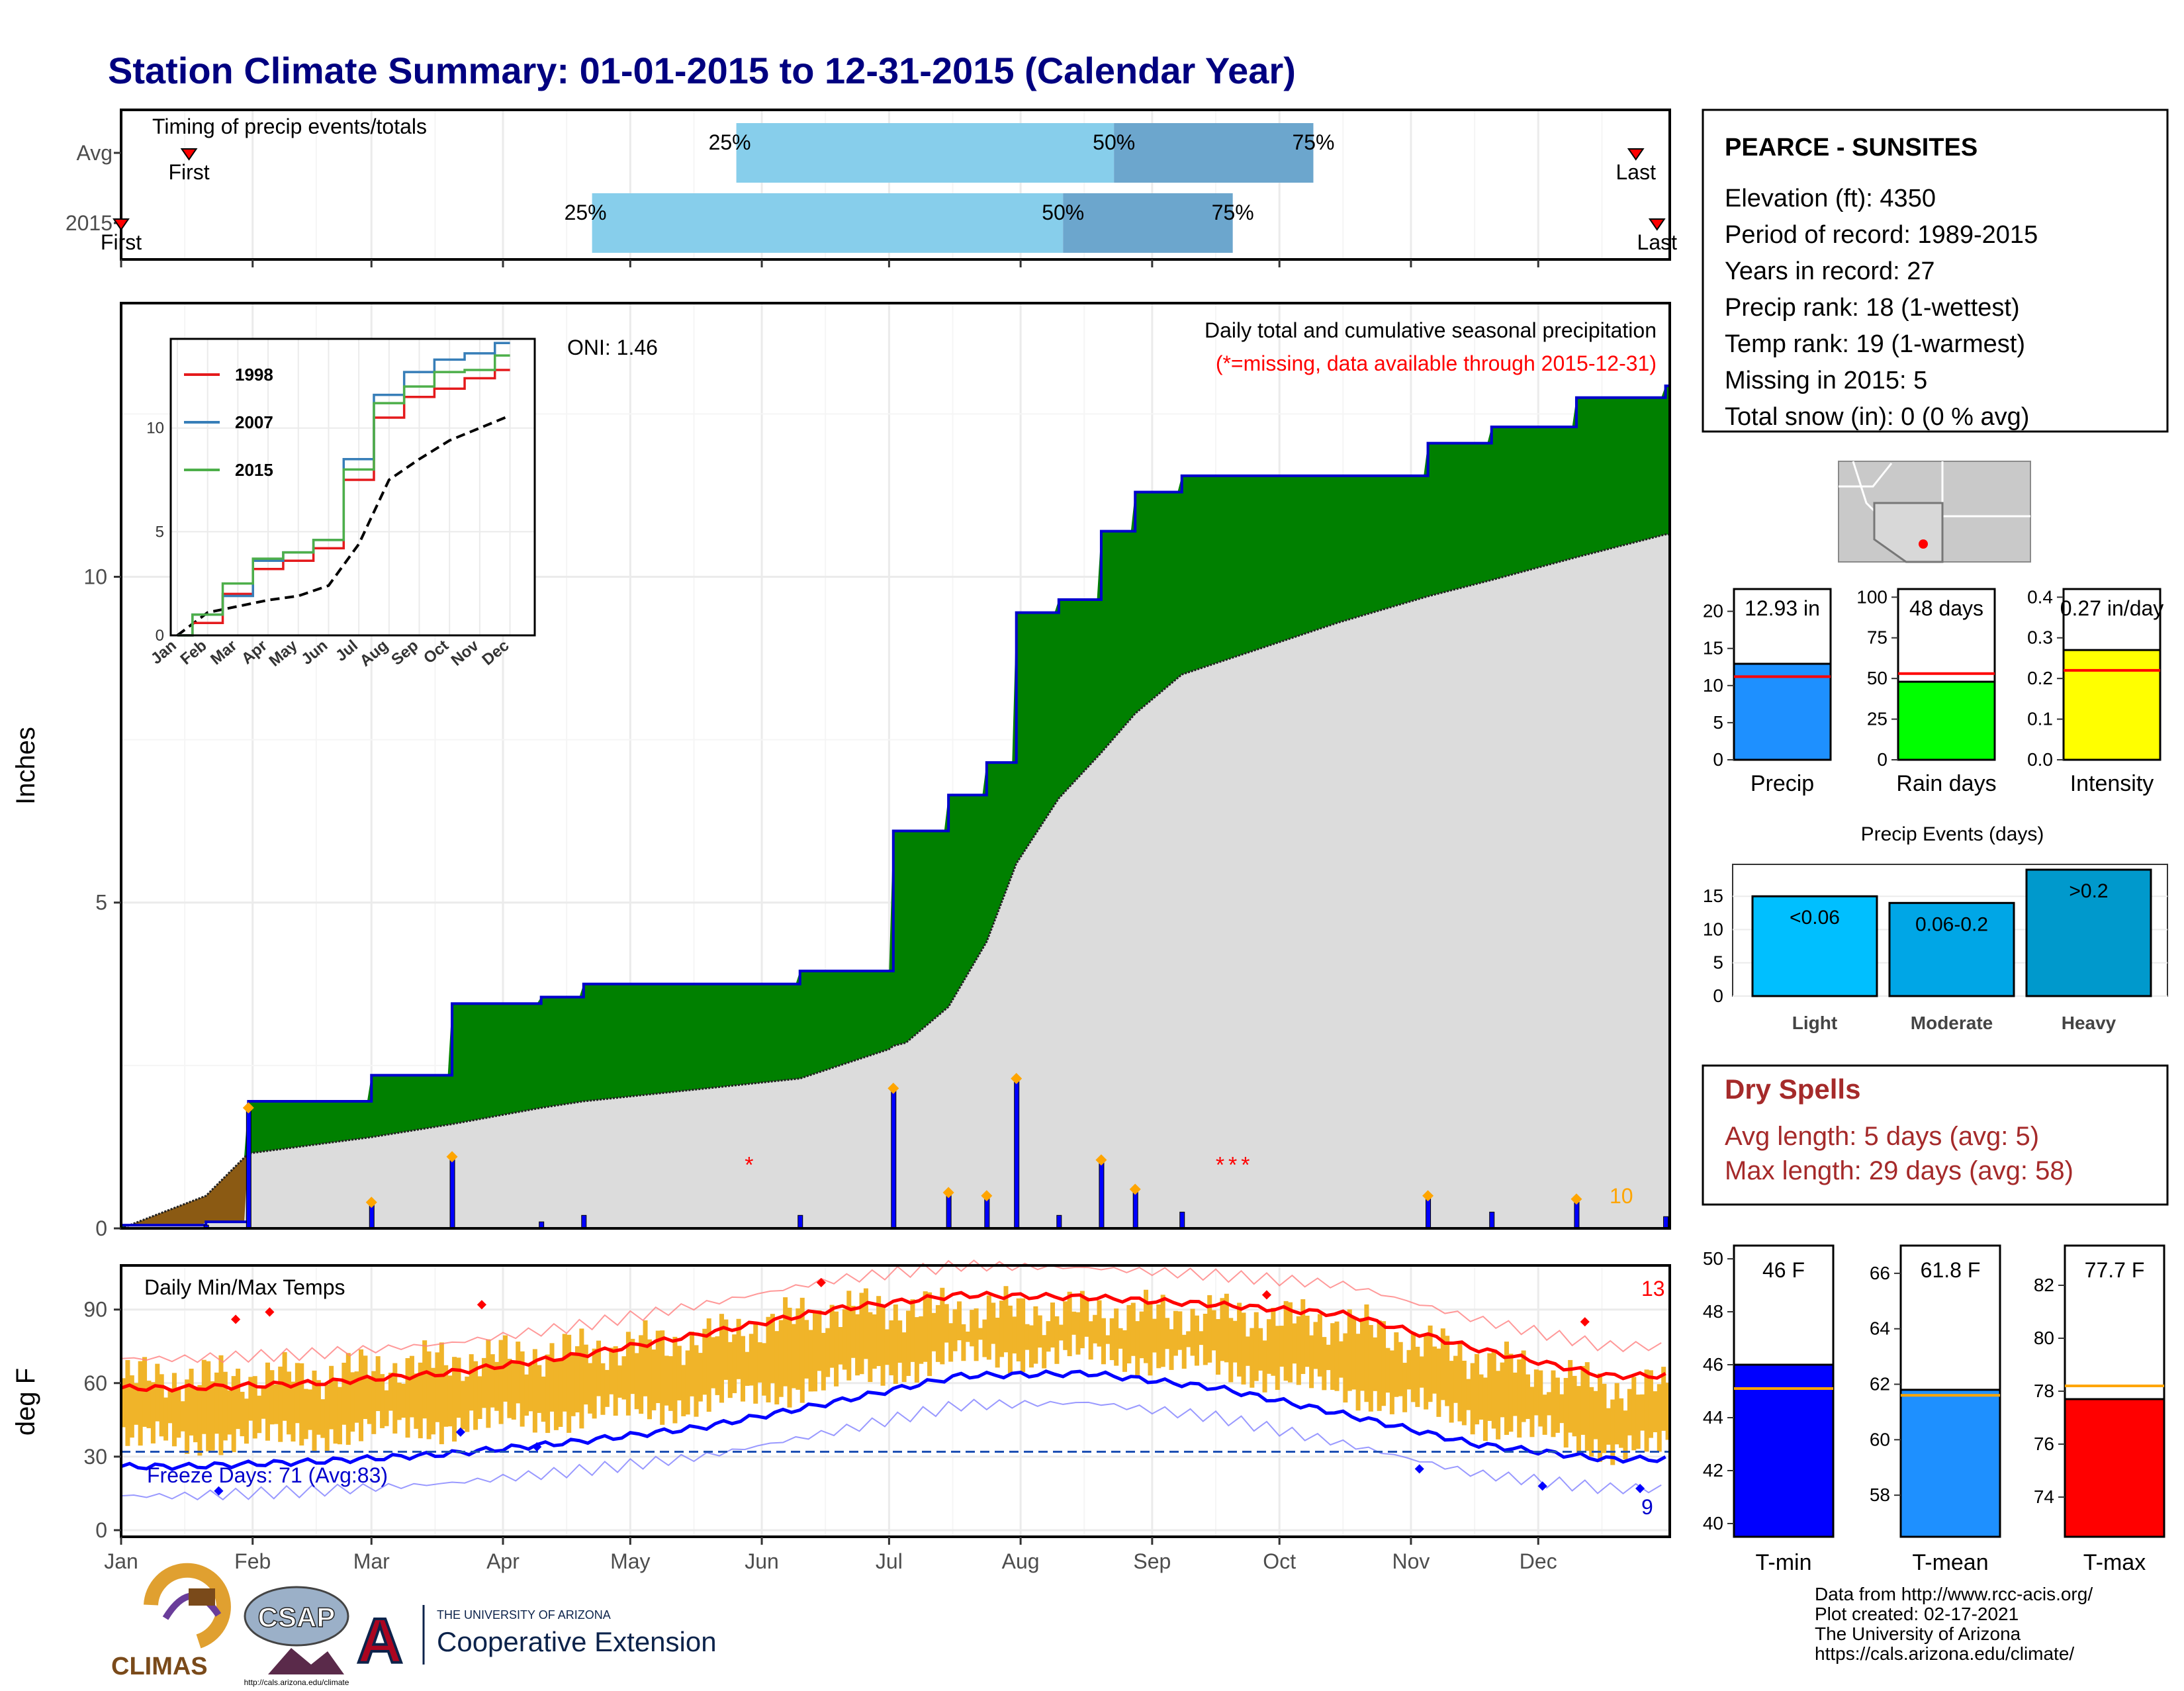 The width and height of the screenshot is (2184, 1691). What do you see at coordinates (270, 1312) in the screenshot?
I see `record-high-marker` at bounding box center [270, 1312].